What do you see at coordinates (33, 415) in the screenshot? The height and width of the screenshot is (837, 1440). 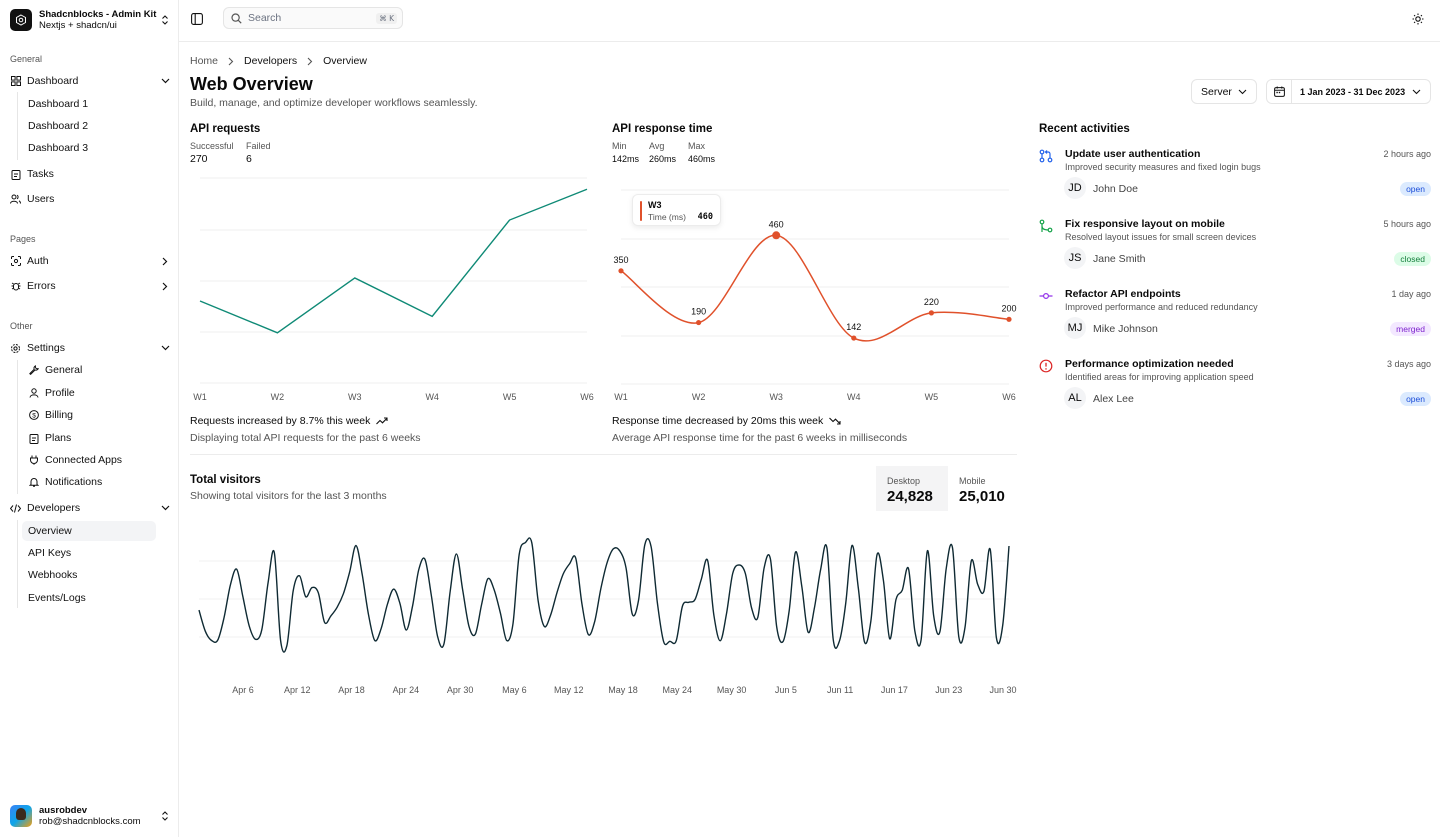 I see `dollar-circle-icon: $` at bounding box center [33, 415].